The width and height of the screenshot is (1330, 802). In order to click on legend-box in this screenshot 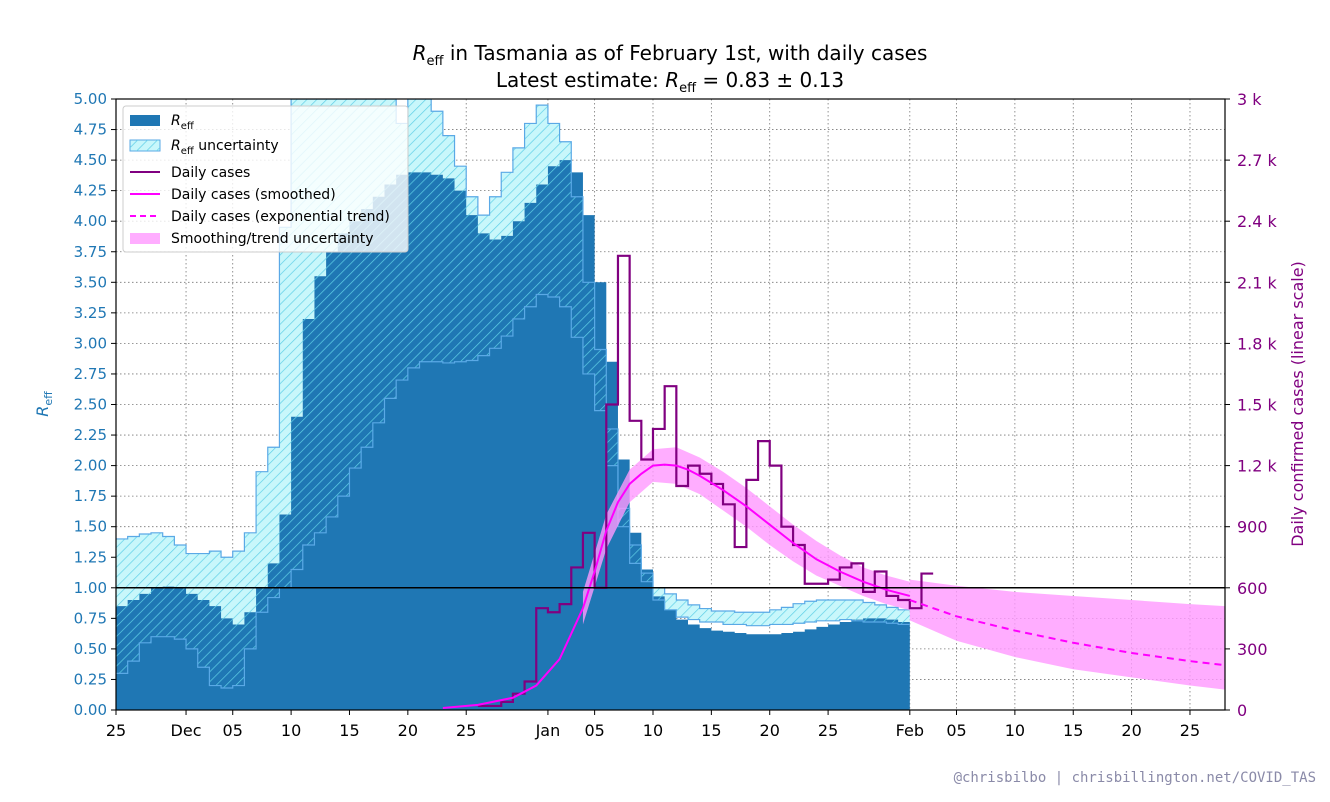, I will do `click(265, 179)`.